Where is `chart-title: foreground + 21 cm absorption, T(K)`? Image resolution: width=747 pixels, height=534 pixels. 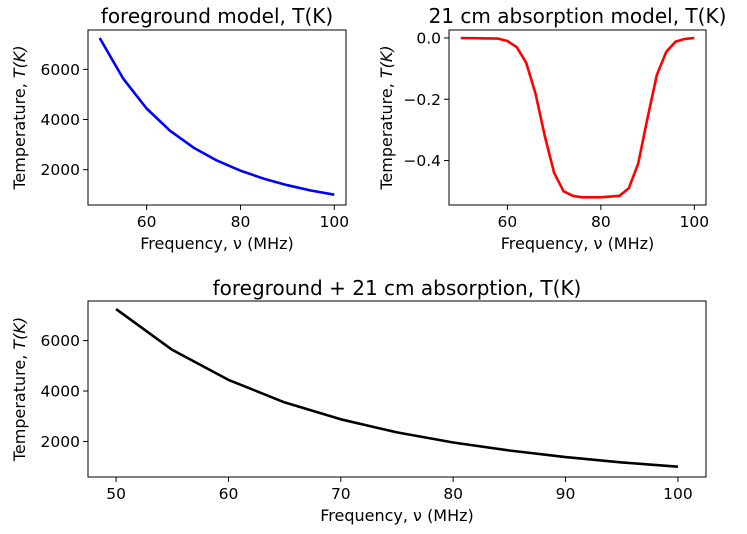 chart-title: foreground + 21 cm absorption, T(K) is located at coordinates (397, 288).